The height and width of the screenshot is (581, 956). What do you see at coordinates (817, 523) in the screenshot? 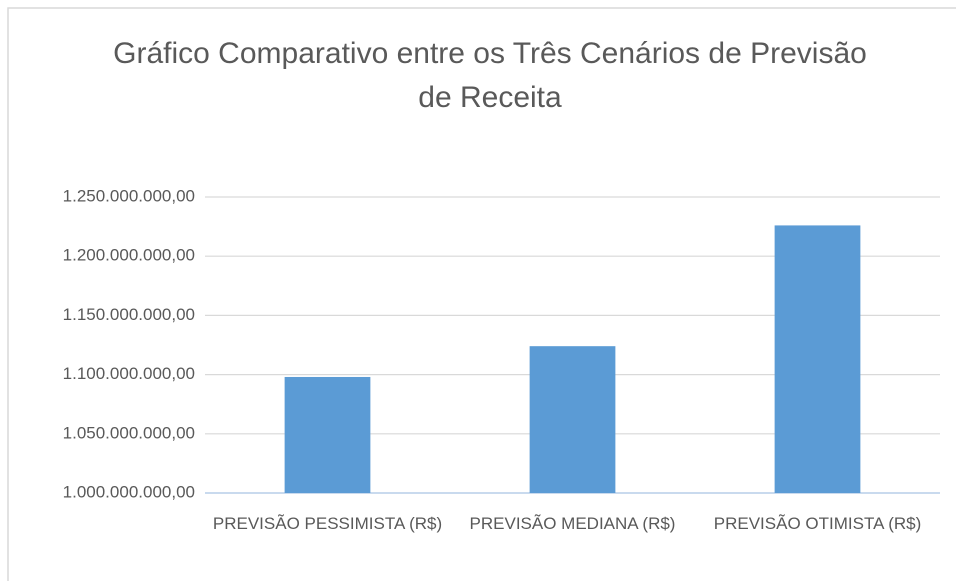
I see `x-tick-label: PREVISÃO OTIMISTA (R$)` at bounding box center [817, 523].